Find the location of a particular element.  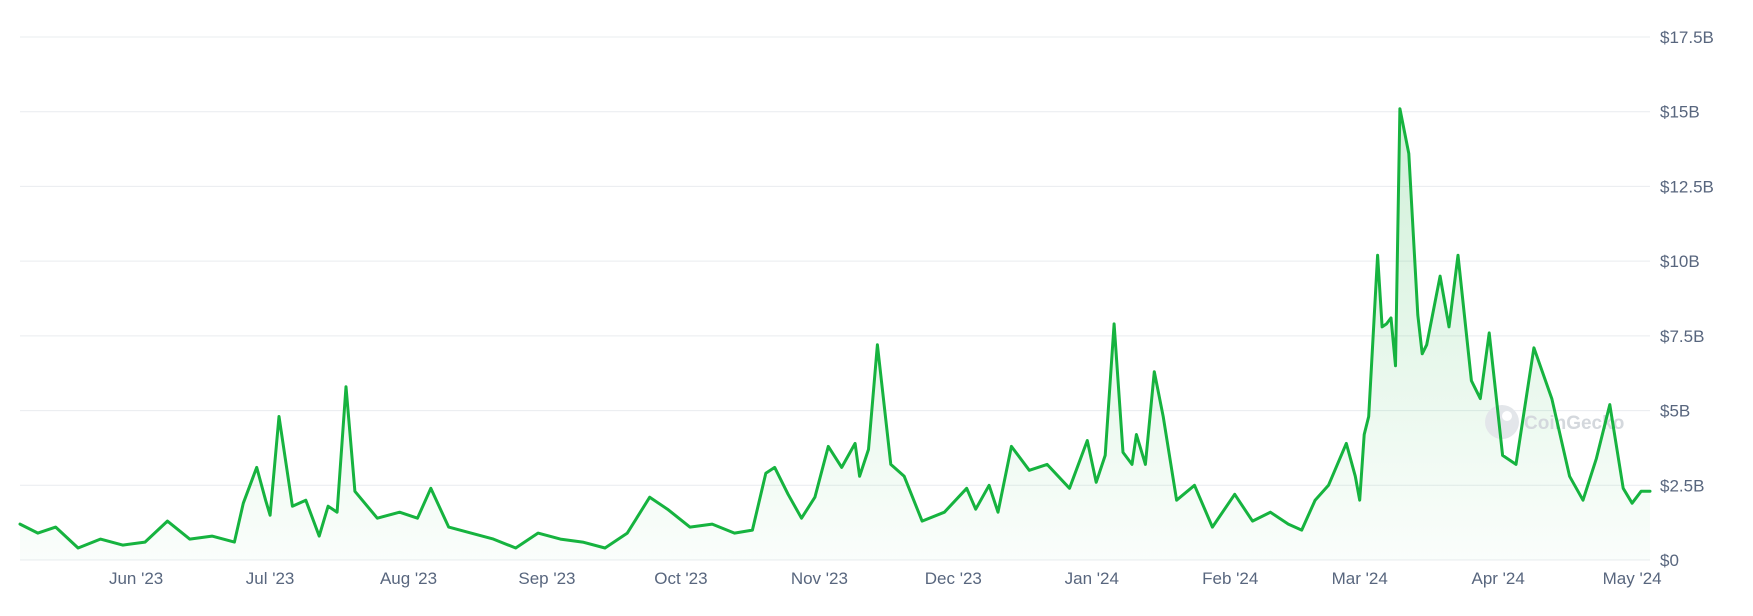

watermark-label: CoinGecko is located at coordinates (1574, 423).